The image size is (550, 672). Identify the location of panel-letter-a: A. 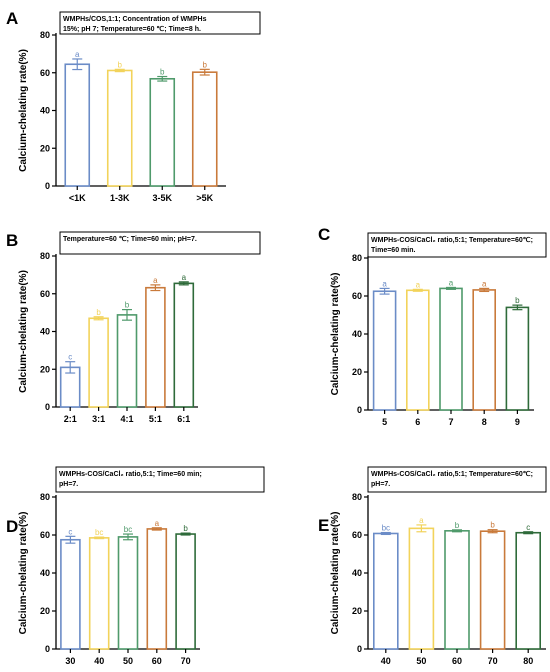
(12, 18).